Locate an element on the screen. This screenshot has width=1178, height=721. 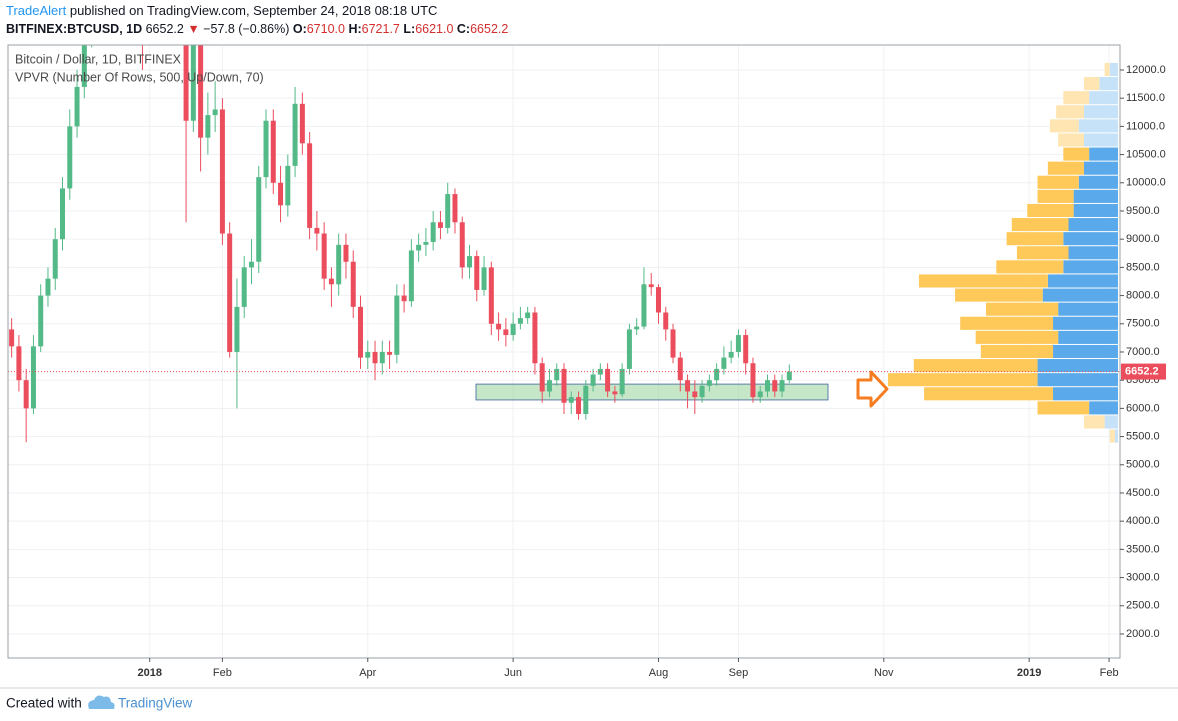
y-tick-label: 5000.0 is located at coordinates (1143, 465).